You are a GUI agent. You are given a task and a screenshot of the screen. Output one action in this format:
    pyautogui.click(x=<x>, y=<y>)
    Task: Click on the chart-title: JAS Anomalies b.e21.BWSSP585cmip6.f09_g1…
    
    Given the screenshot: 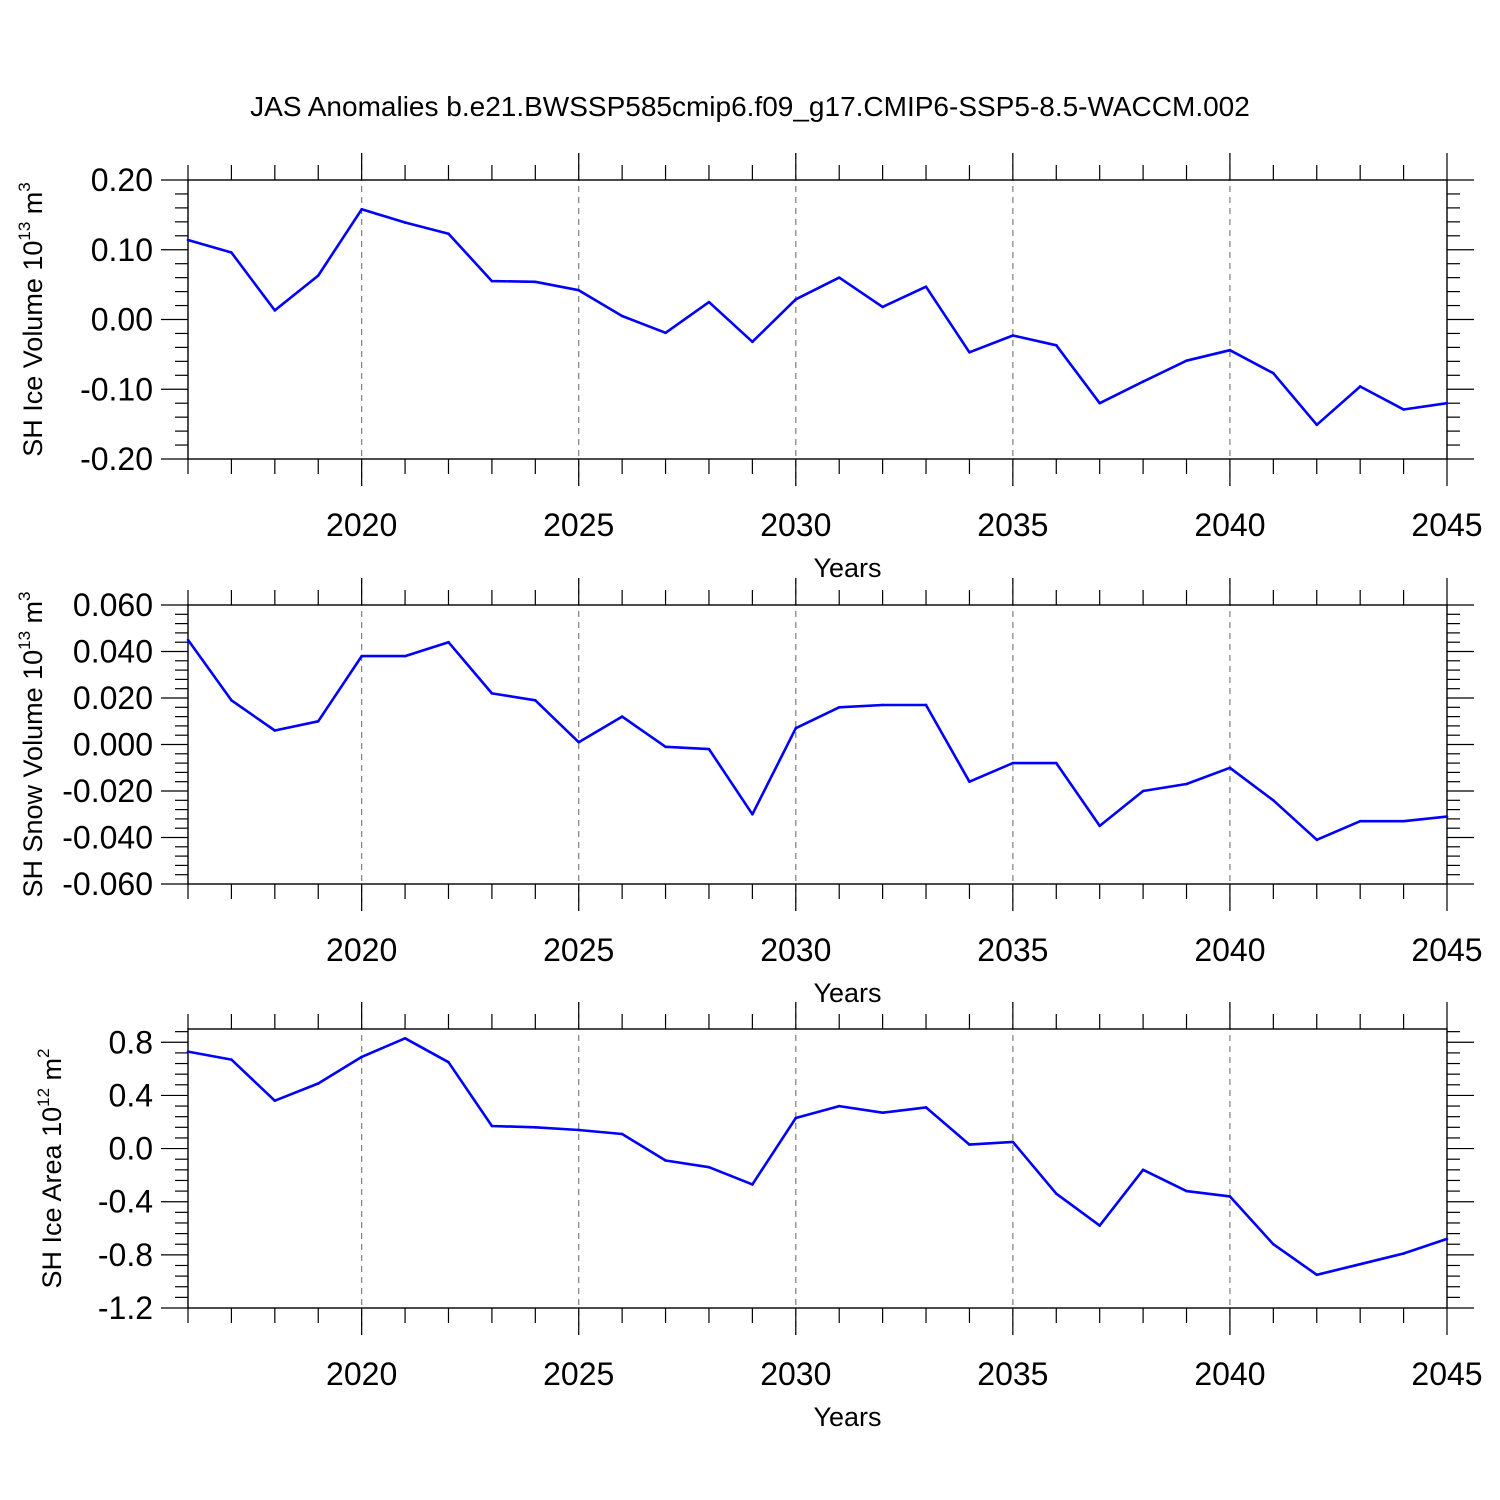 What is the action you would take?
    pyautogui.click(x=750, y=106)
    